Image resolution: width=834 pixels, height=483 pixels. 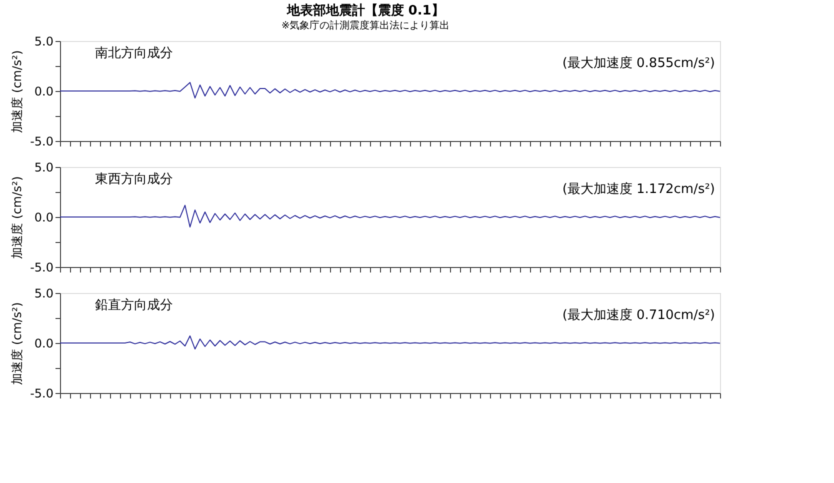 What do you see at coordinates (134, 53) in the screenshot?
I see `annotation: 南北方向成分` at bounding box center [134, 53].